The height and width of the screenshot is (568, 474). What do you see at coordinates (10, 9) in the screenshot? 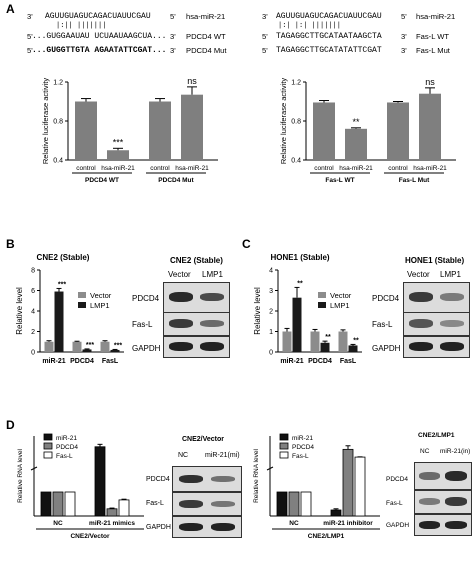
I see `panel-letter-a: A` at bounding box center [10, 9].